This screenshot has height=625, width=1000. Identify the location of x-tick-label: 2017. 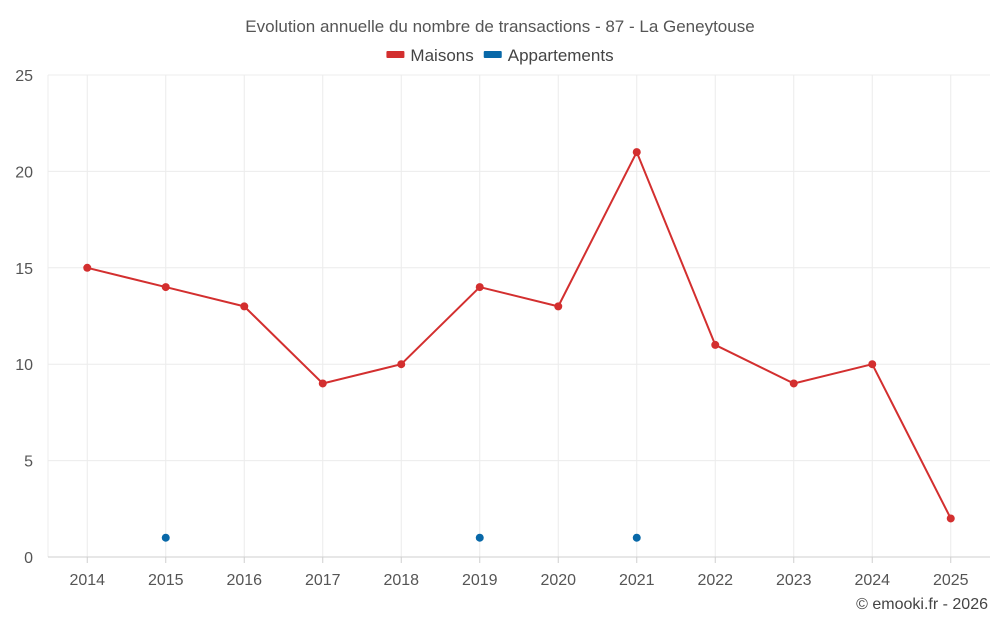
(323, 580).